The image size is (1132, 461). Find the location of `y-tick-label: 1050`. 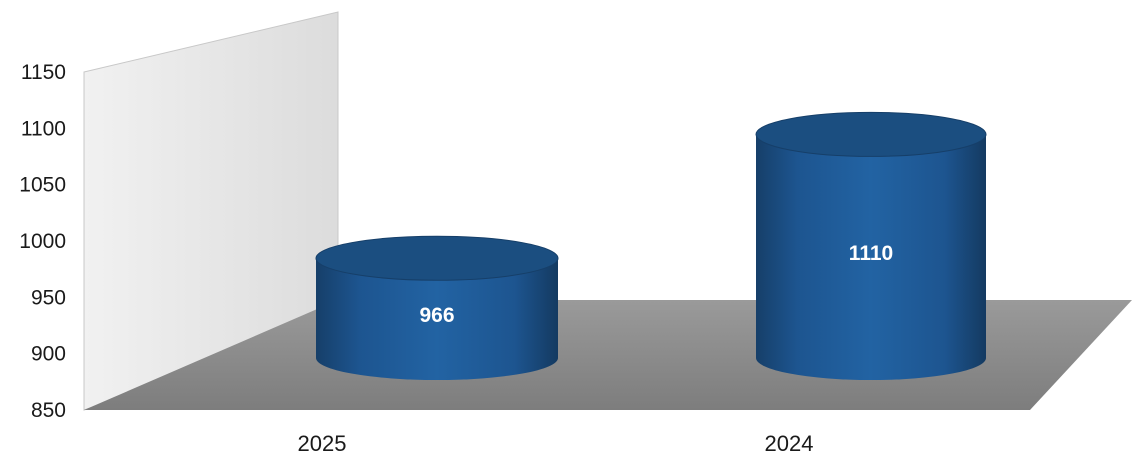

y-tick-label: 1050 is located at coordinates (42, 185).